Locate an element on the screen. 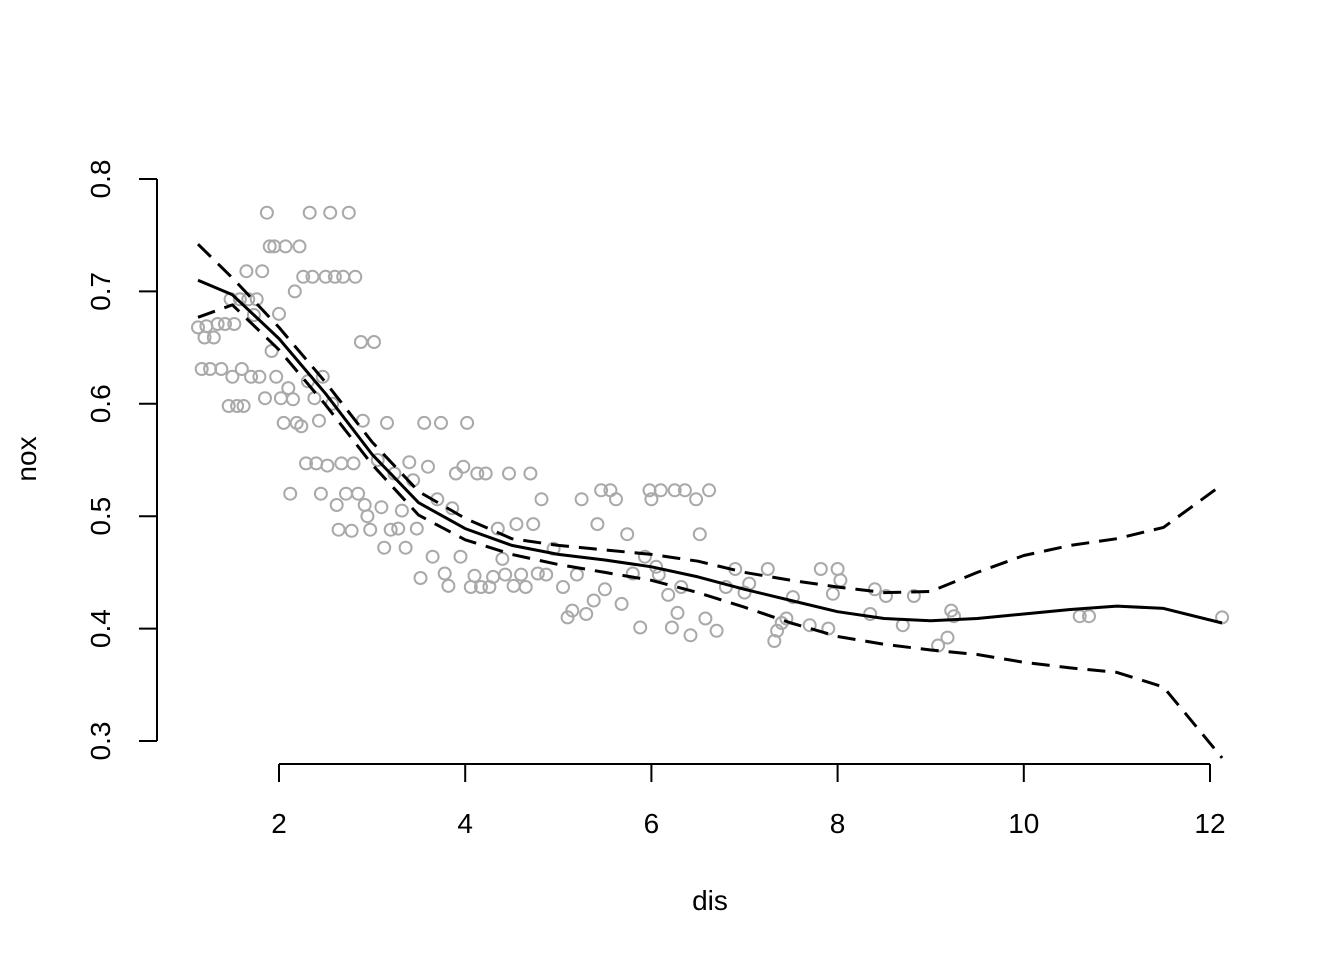 Image resolution: width=1344 pixels, height=960 pixels. x-tick-label: 10 is located at coordinates (1023, 823).